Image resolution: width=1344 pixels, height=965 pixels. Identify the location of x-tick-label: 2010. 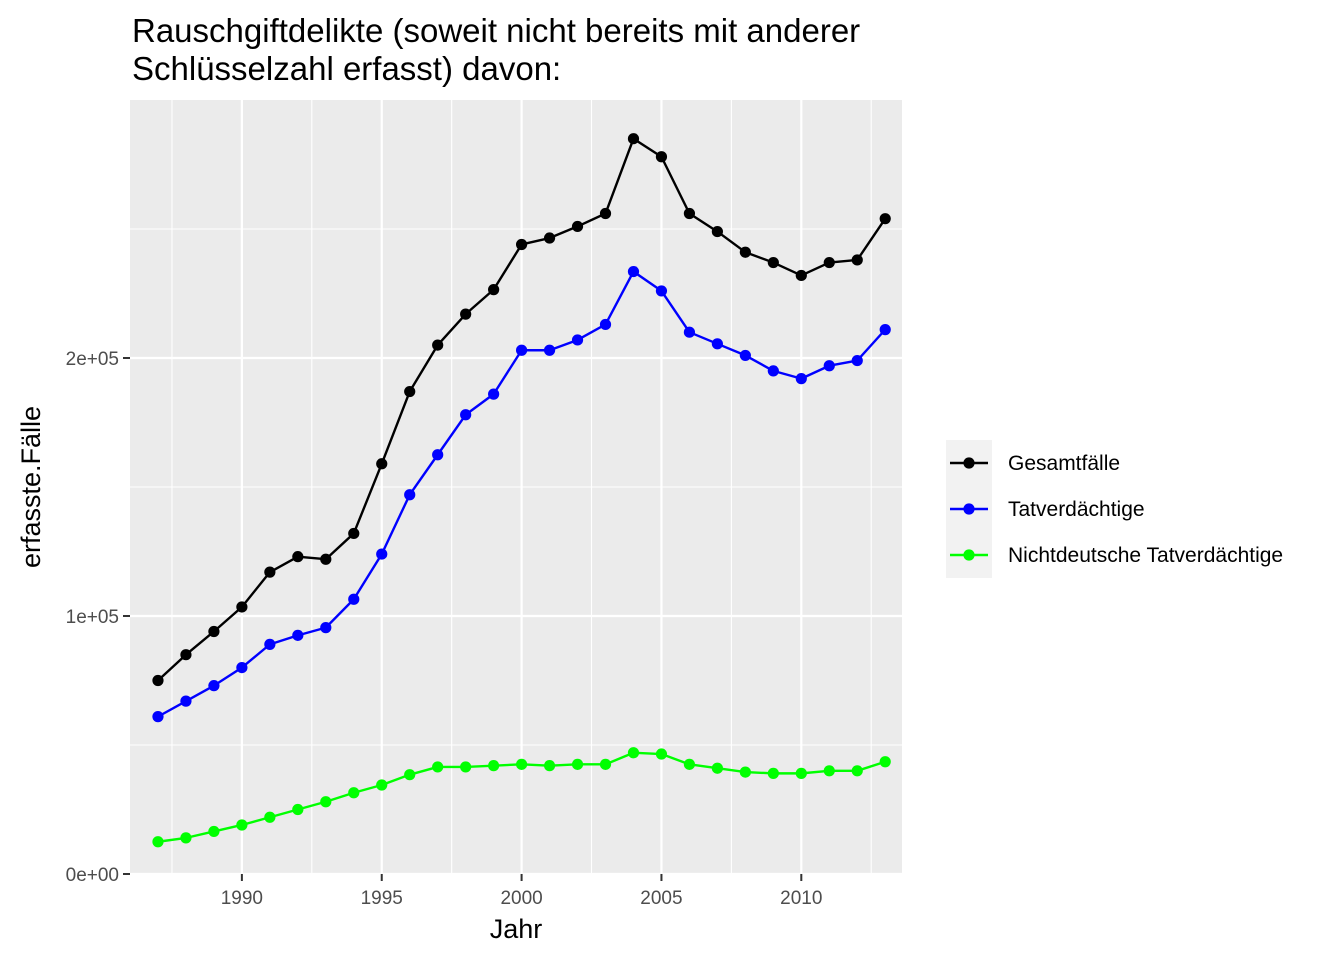
(801, 898).